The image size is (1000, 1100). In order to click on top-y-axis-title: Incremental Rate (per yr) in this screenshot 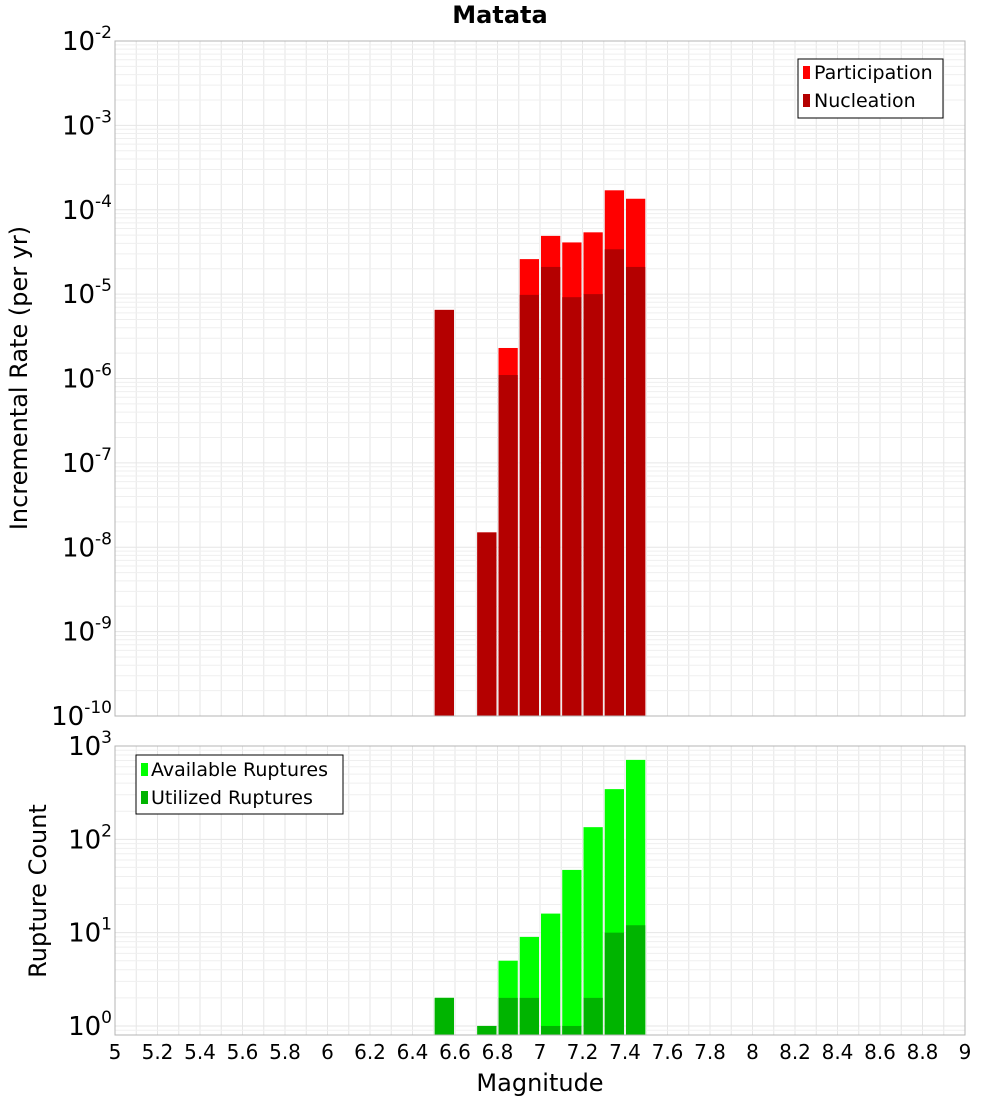, I will do `click(19, 378)`.